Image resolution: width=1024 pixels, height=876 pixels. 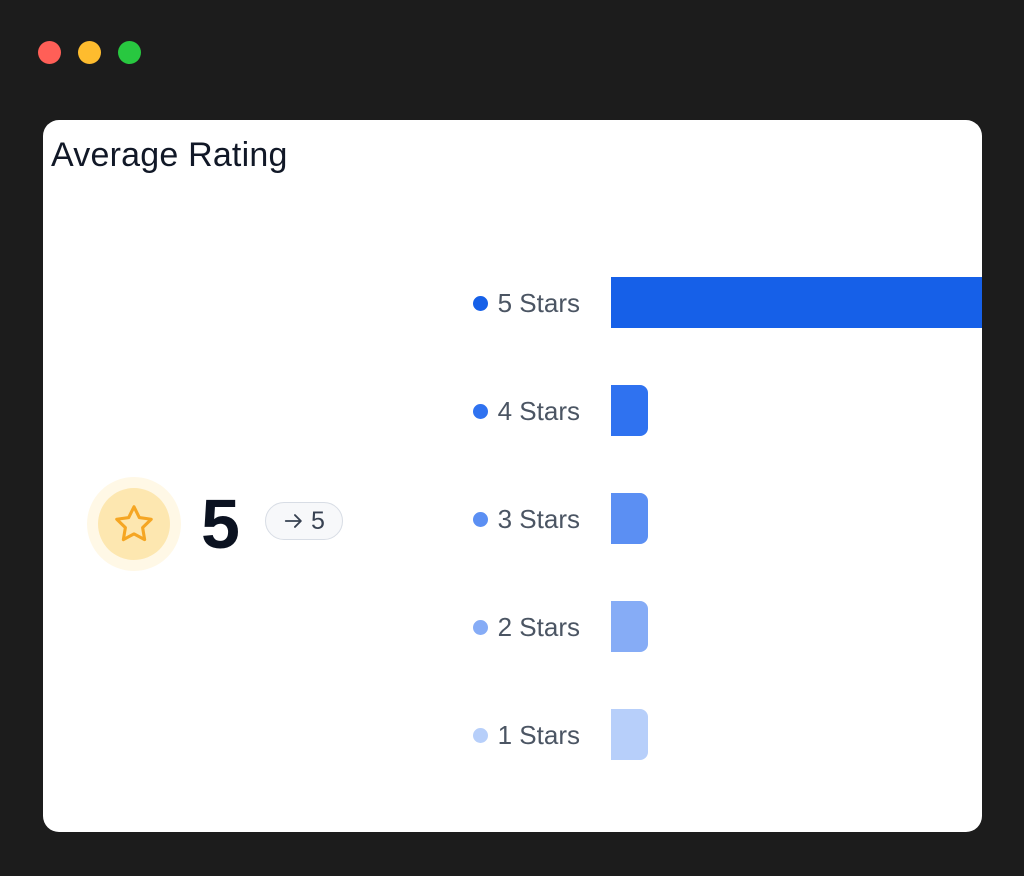 I want to click on arrow-right-icon, so click(x=293, y=521).